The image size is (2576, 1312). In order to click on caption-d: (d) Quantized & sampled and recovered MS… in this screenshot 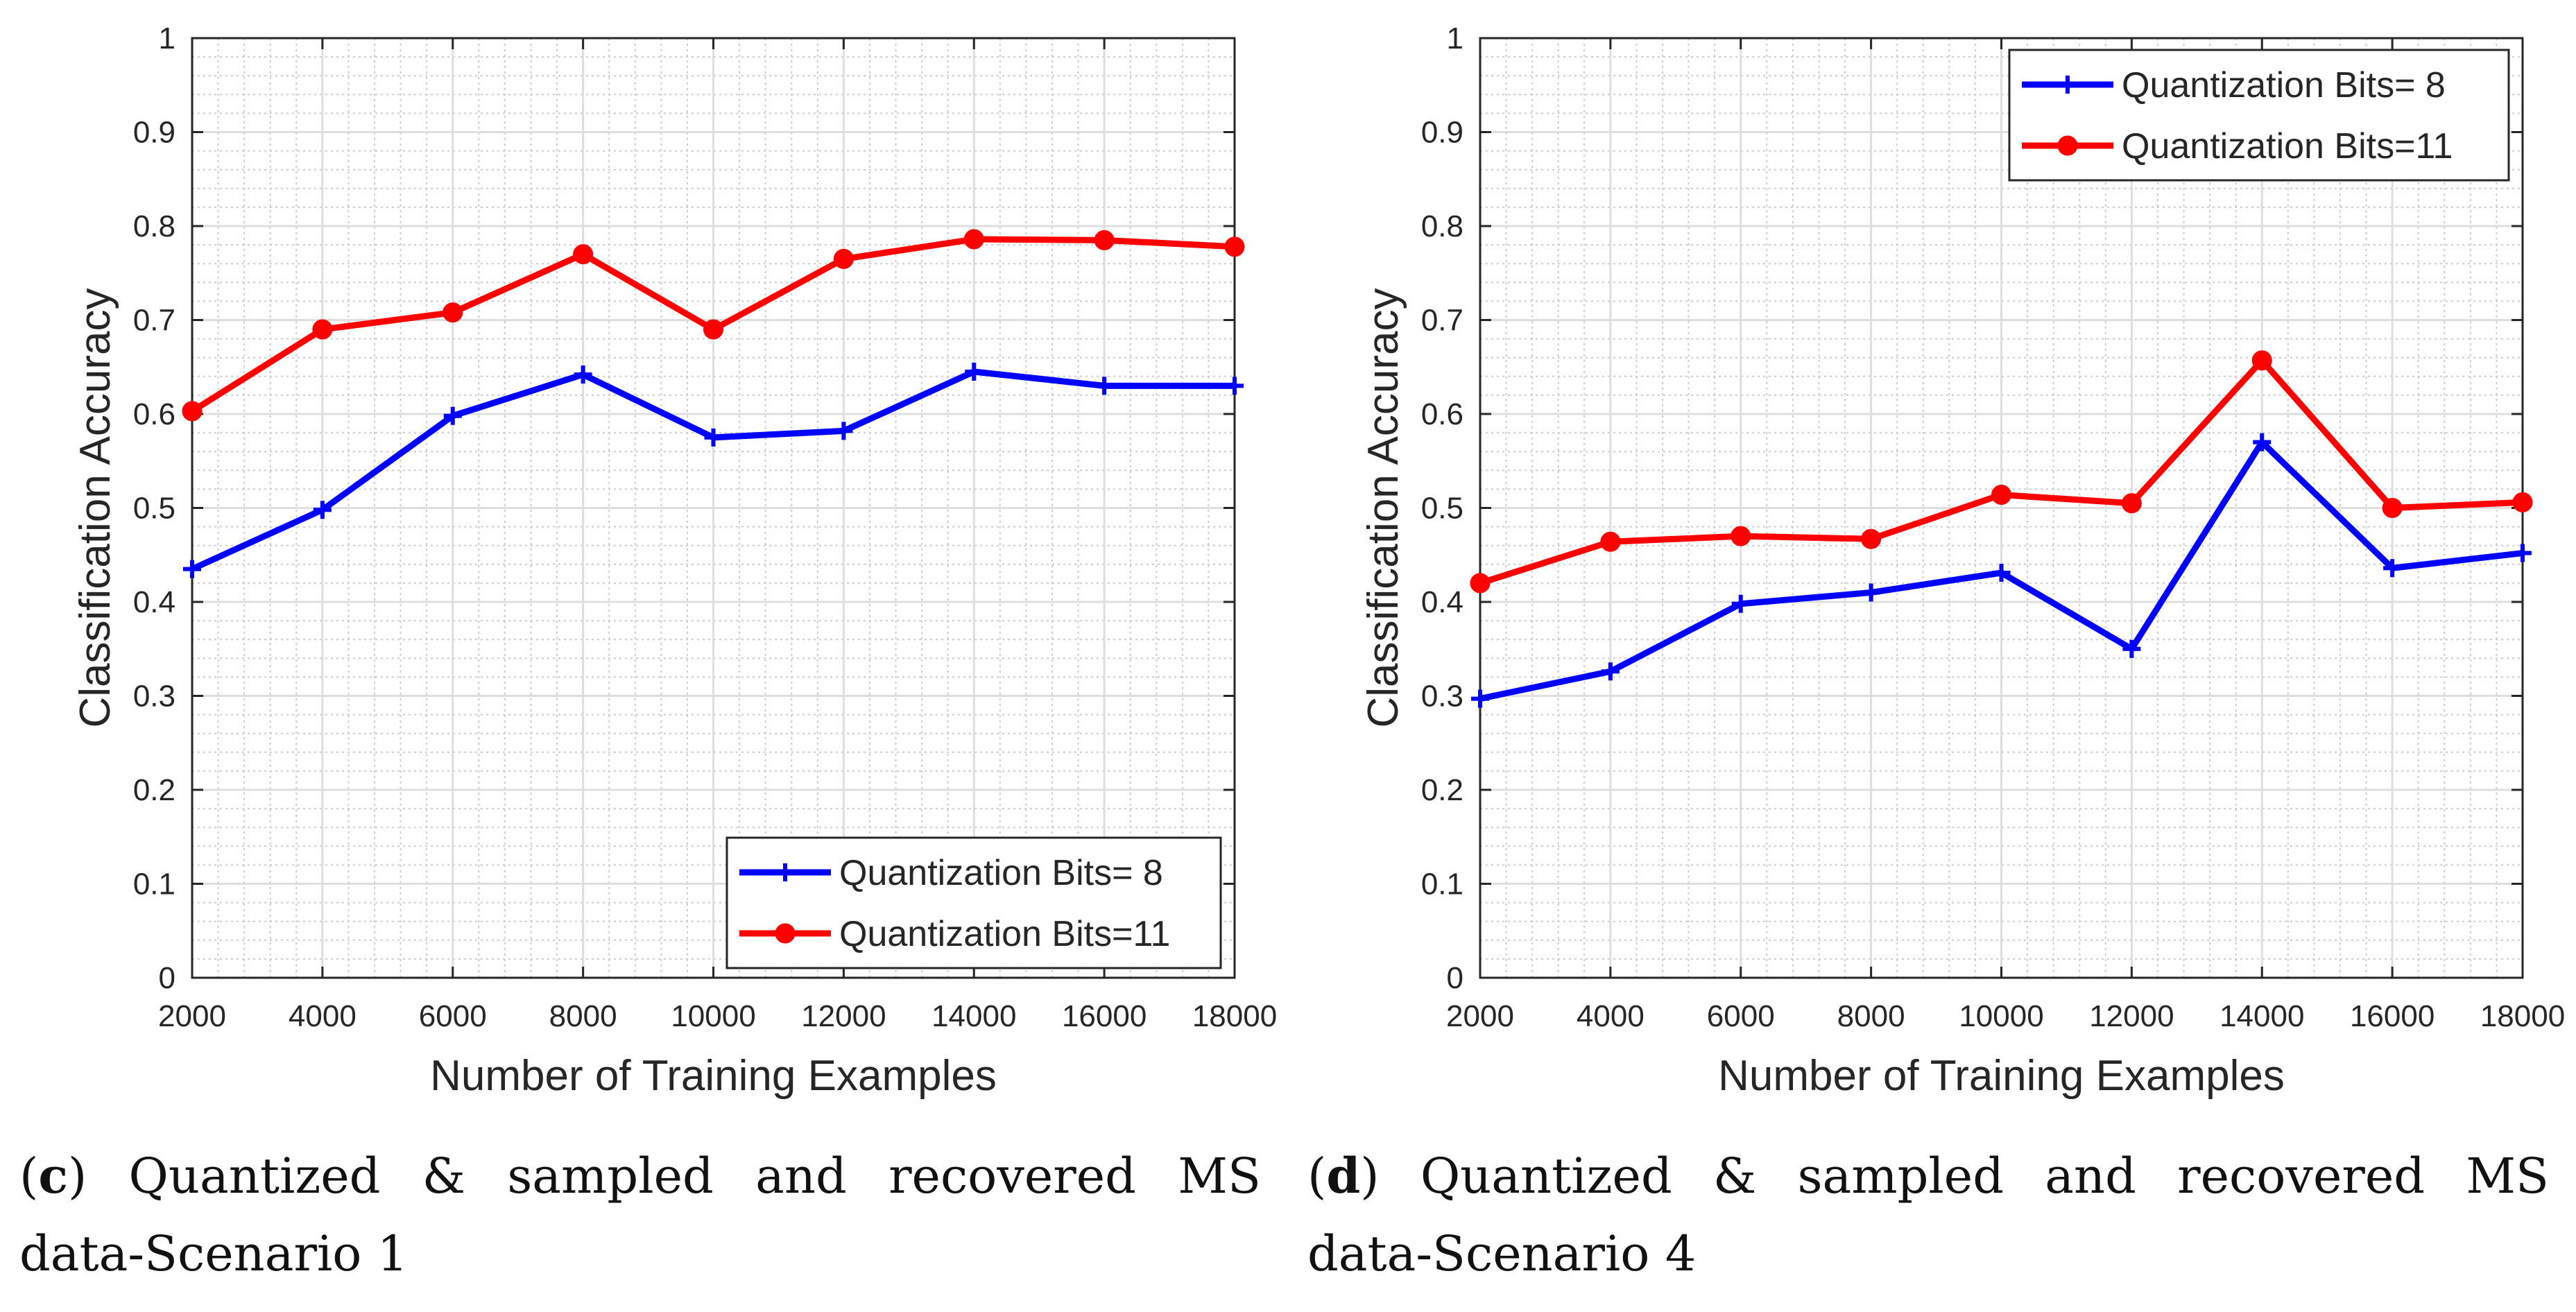, I will do `click(1928, 1215)`.